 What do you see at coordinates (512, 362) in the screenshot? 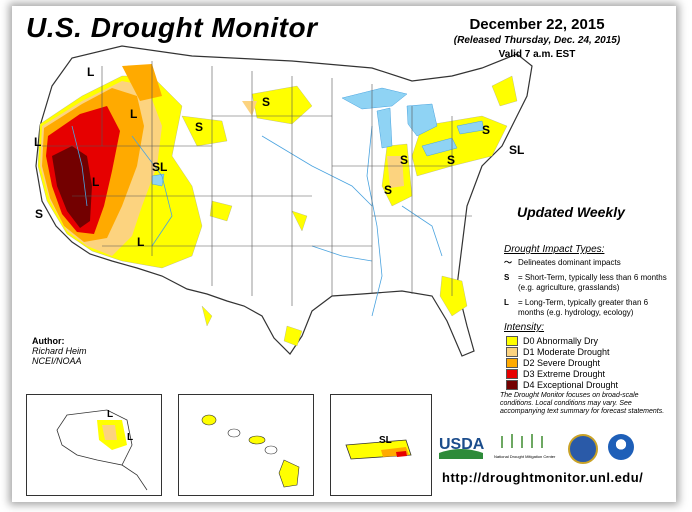
I see `d2-swatch` at bounding box center [512, 362].